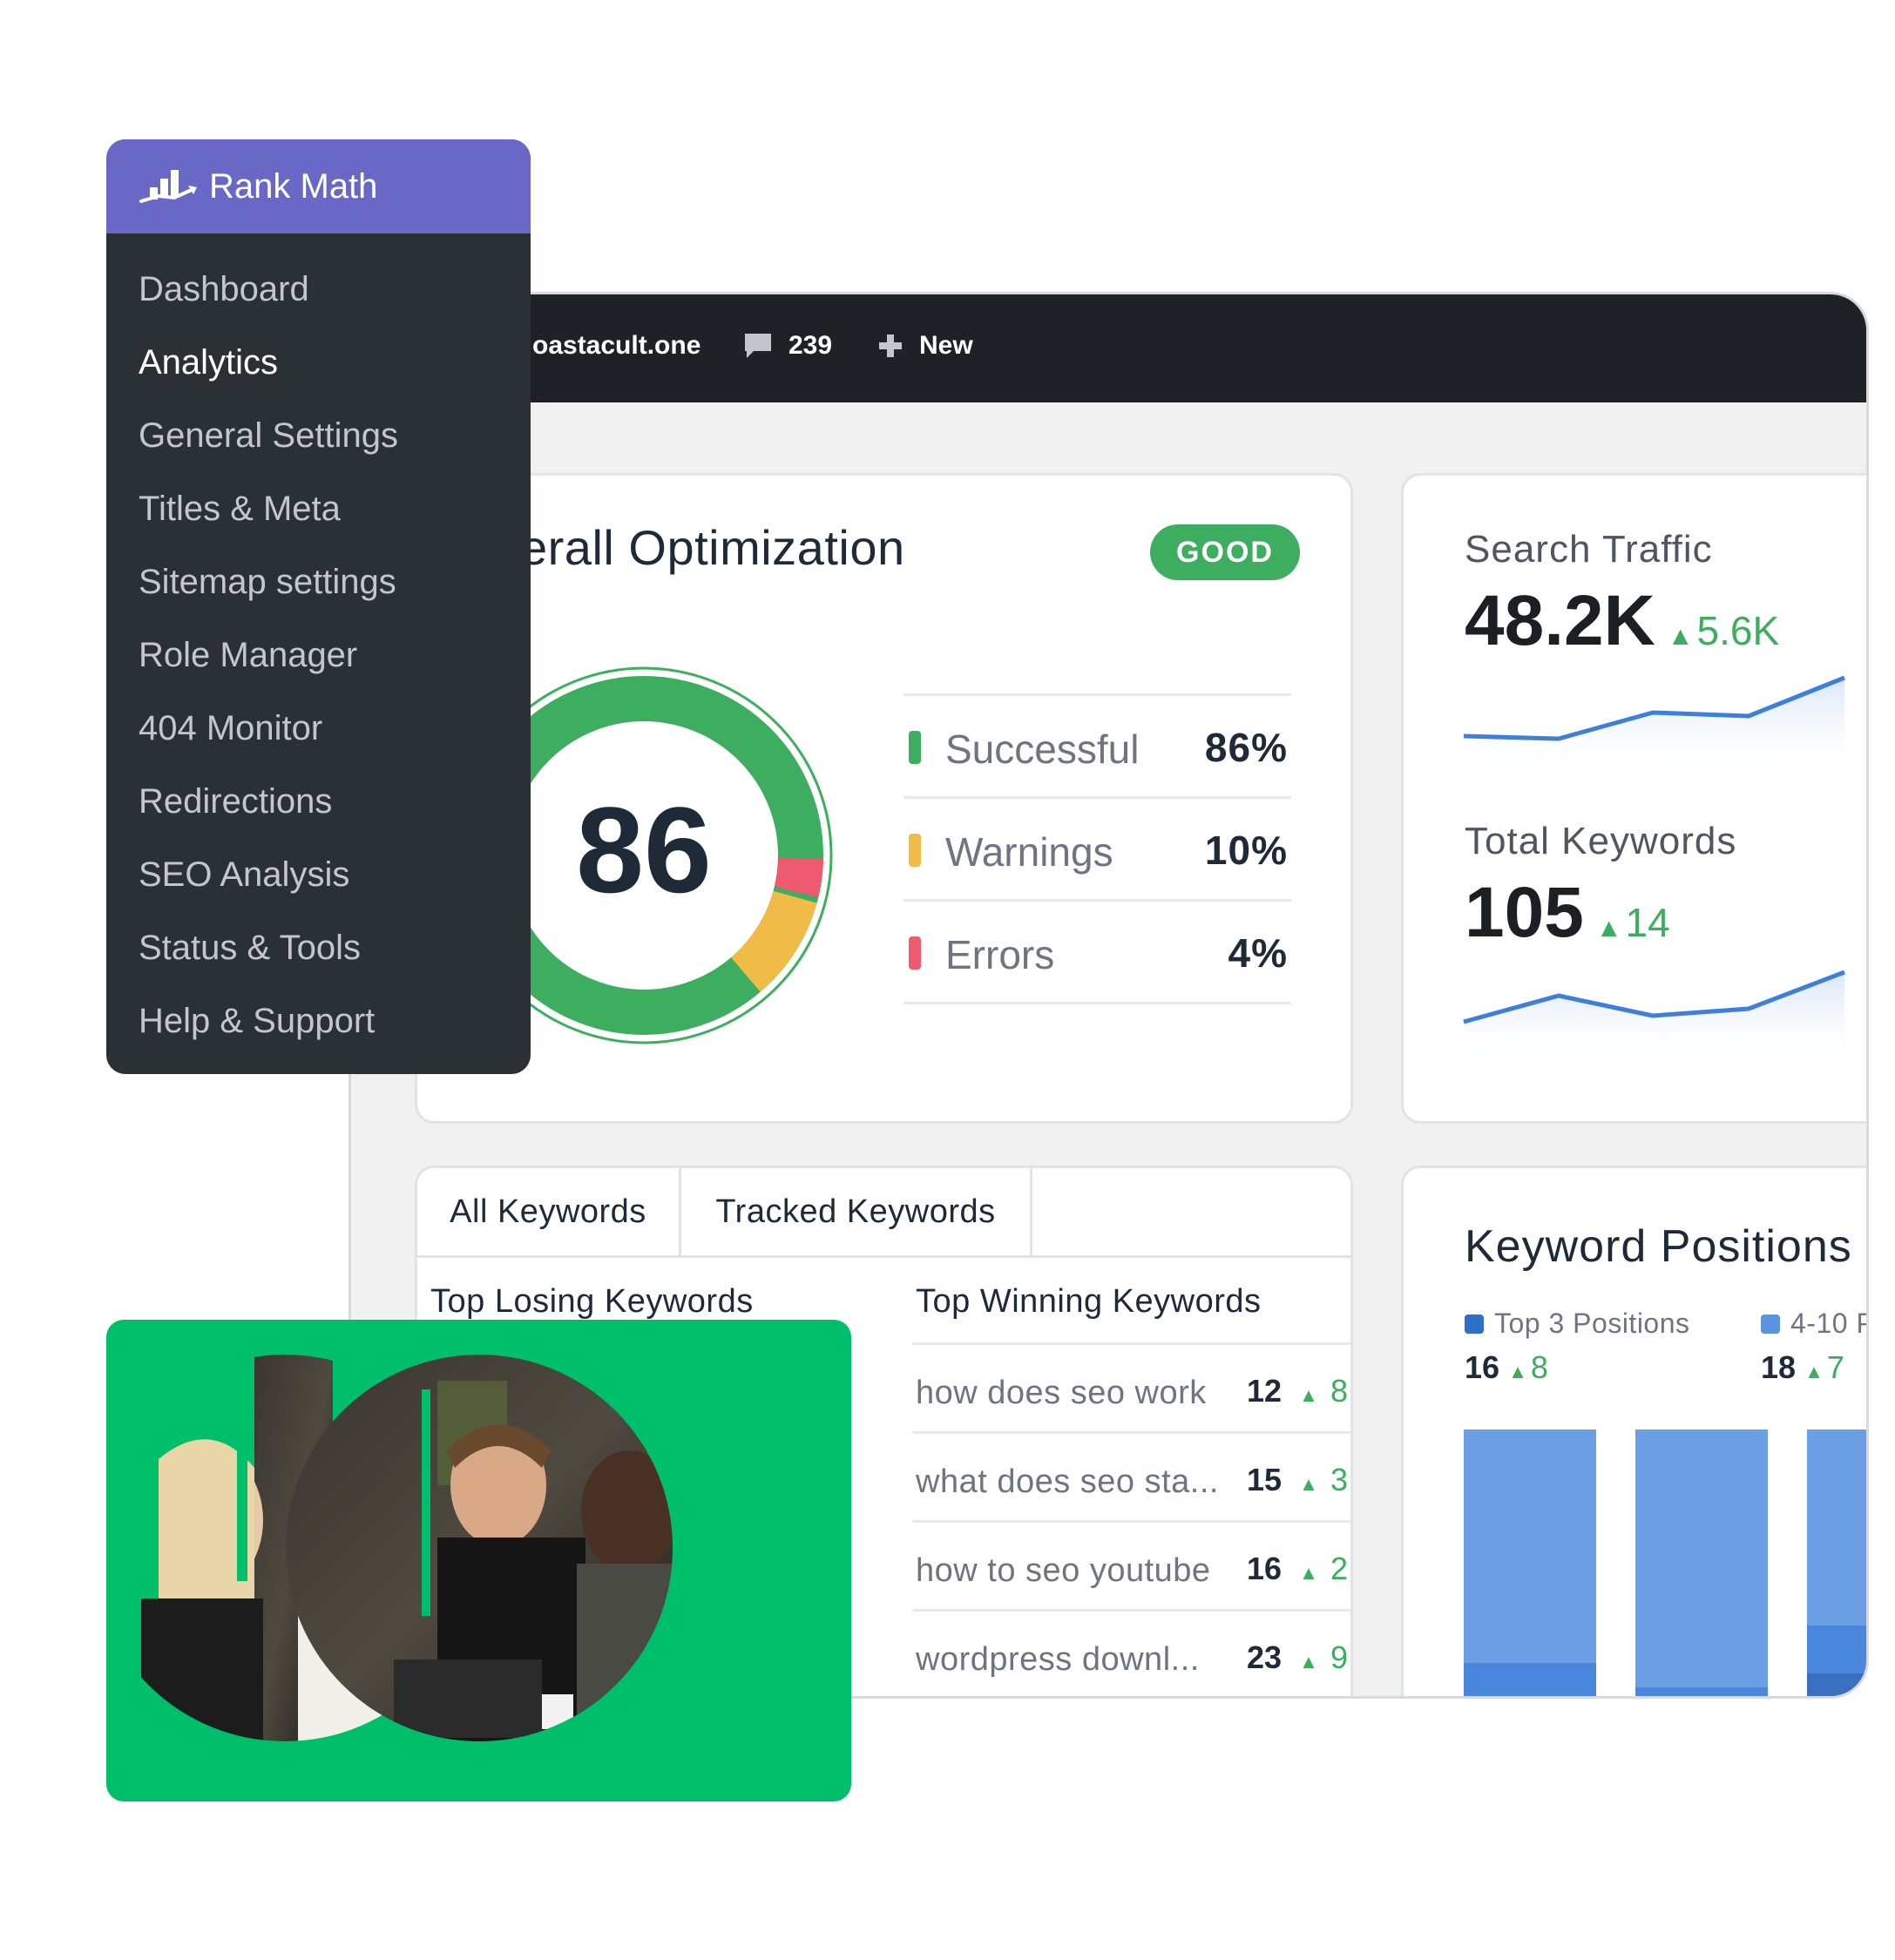 This screenshot has width=1895, height=1960. I want to click on keyword-change: ▲ 9, so click(1324, 1657).